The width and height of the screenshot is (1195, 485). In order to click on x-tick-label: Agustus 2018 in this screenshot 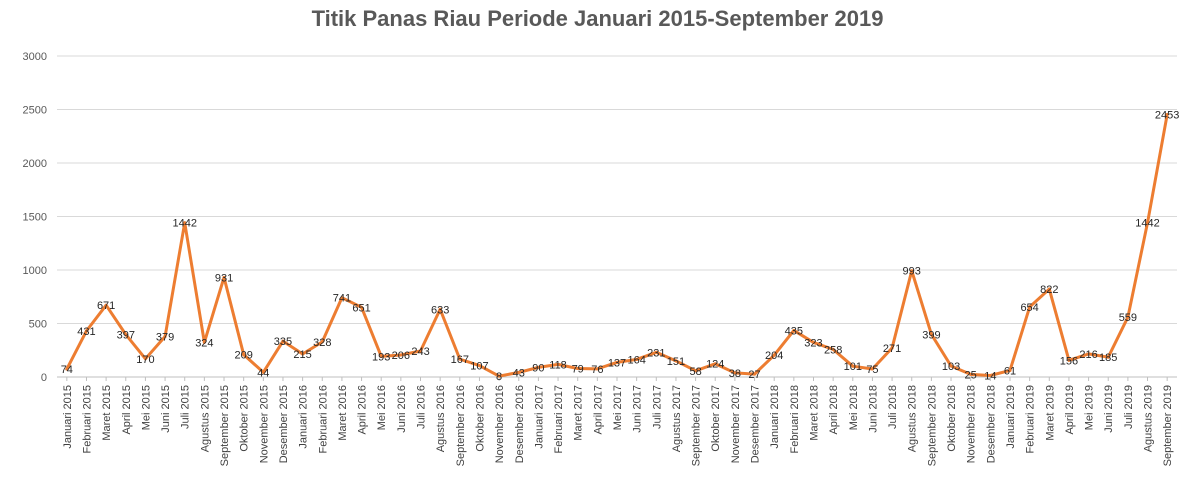, I will do `click(913, 418)`.